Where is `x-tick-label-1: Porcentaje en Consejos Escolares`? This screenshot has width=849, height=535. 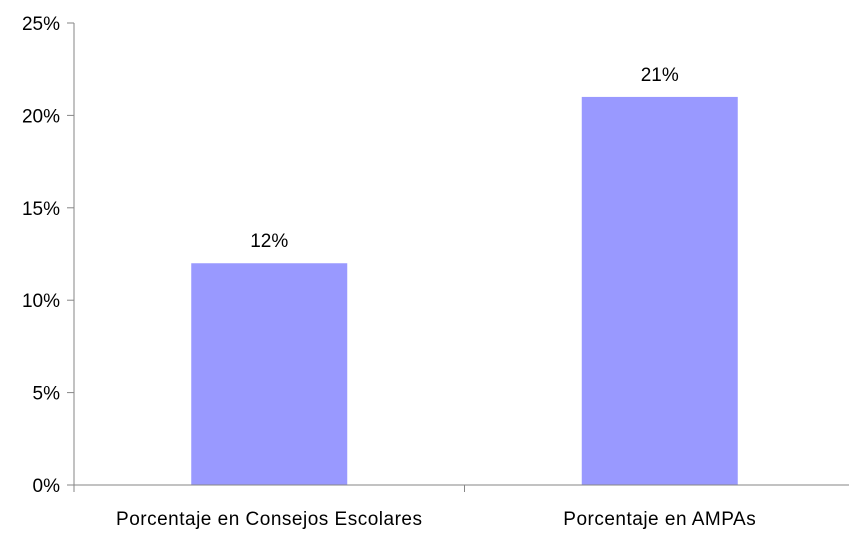
x-tick-label-1: Porcentaje en Consejos Escolares is located at coordinates (269, 519).